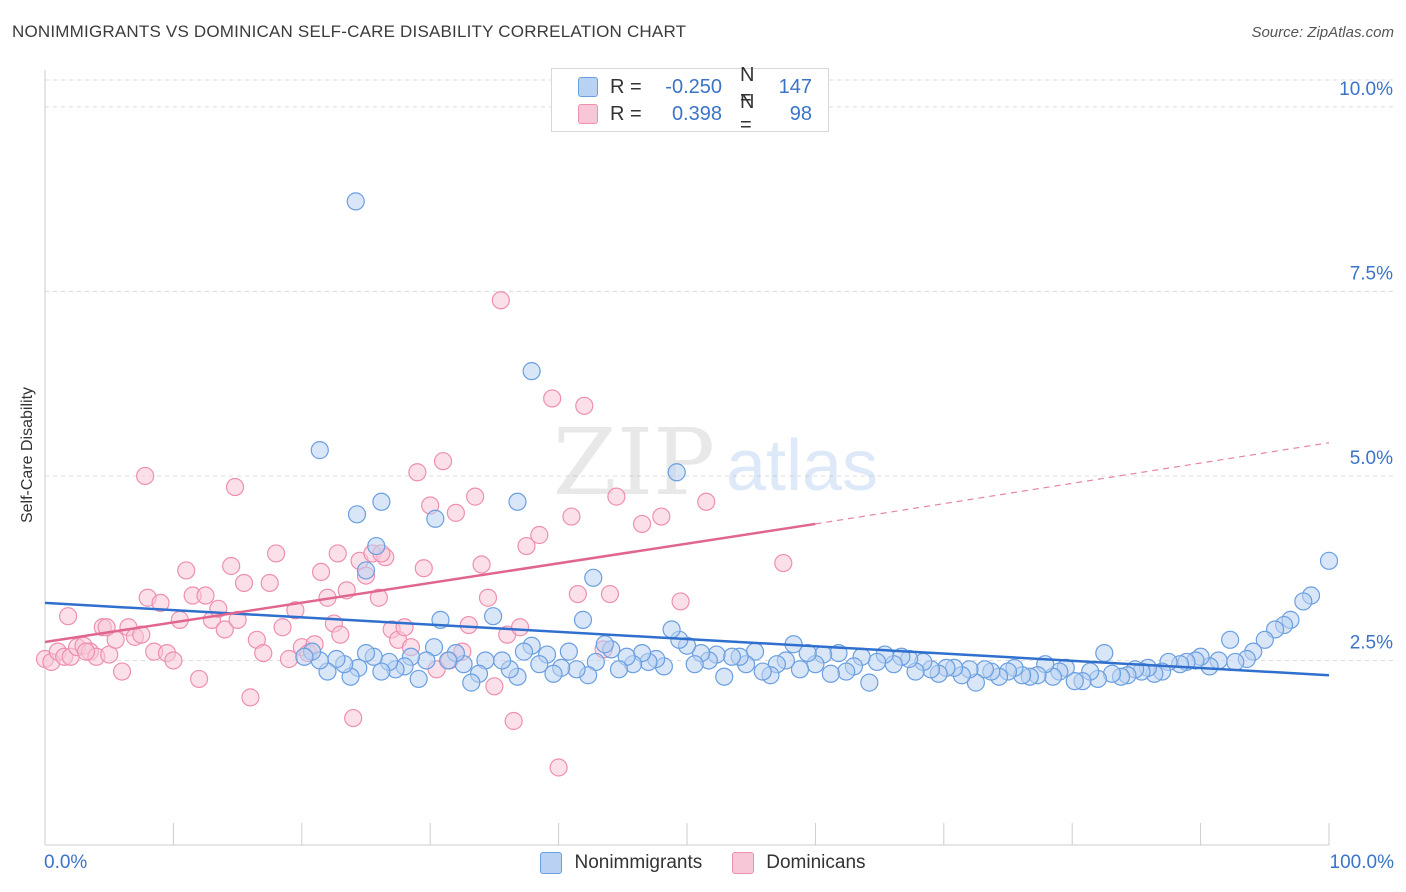 Image resolution: width=1406 pixels, height=892 pixels. What do you see at coordinates (695, 113) in the screenshot?
I see `legend-row-dominicans: R = 0.398 N = 98` at bounding box center [695, 113].